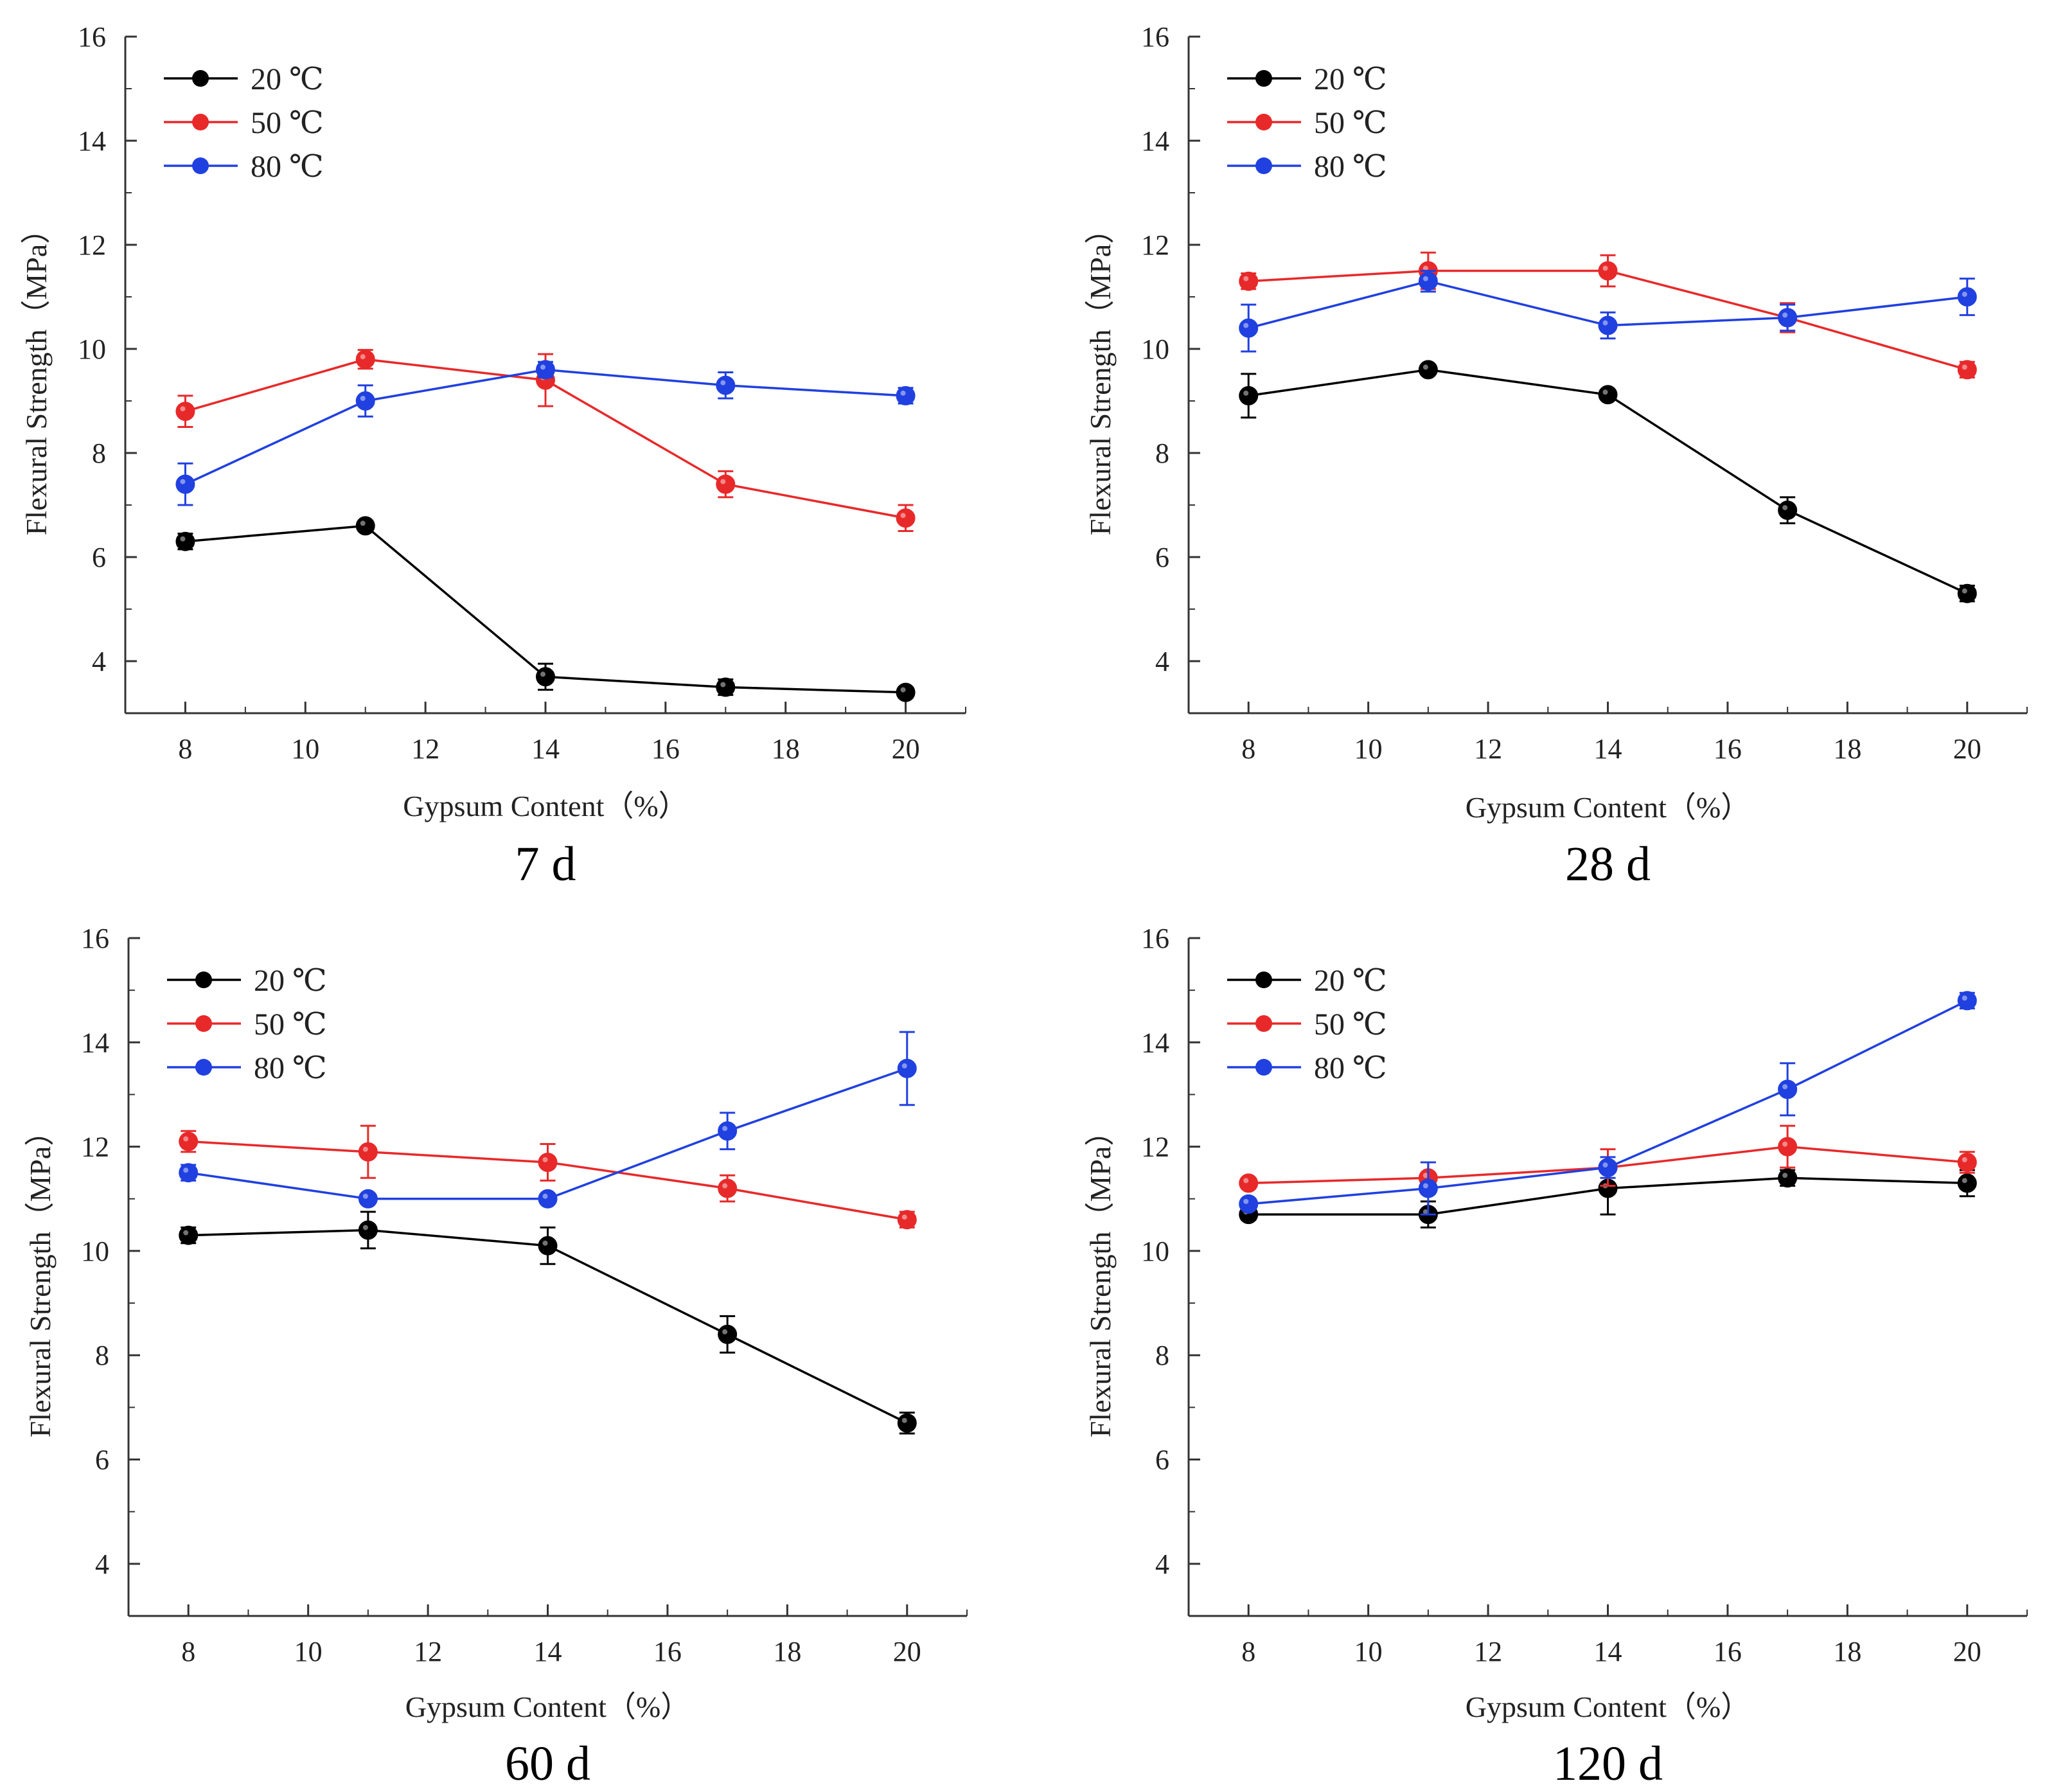  What do you see at coordinates (1350, 79) in the screenshot?
I see `legend-label: 20 ℃` at bounding box center [1350, 79].